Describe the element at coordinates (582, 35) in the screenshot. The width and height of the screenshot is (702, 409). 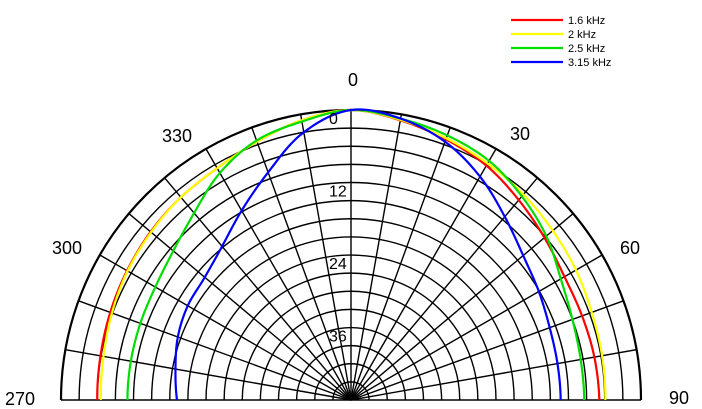
I see `legend-label: 2 kHz` at that location.